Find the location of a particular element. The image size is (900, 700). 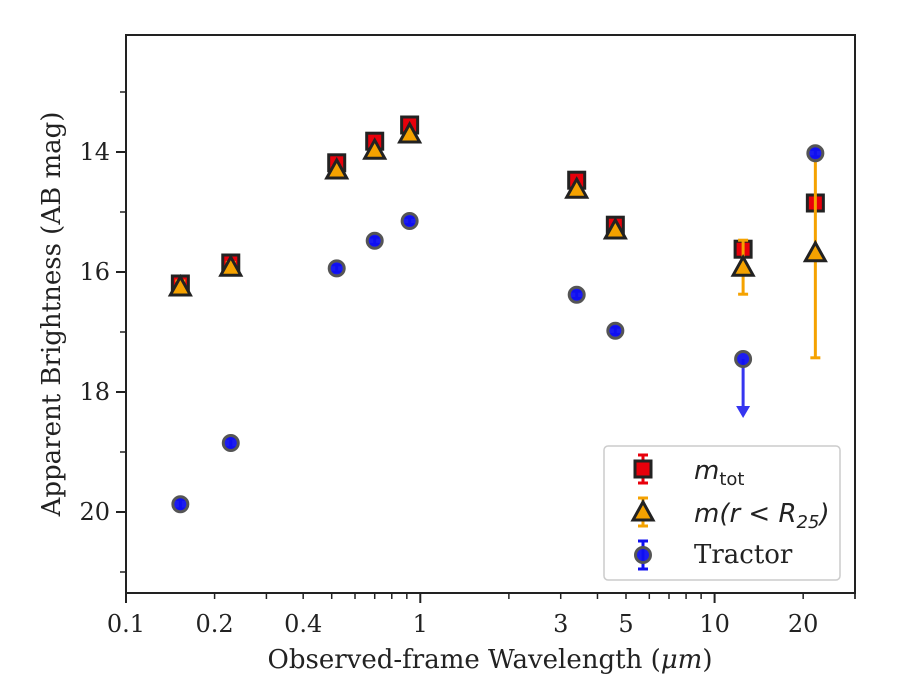

x-tick-label: 20 is located at coordinates (803, 624).